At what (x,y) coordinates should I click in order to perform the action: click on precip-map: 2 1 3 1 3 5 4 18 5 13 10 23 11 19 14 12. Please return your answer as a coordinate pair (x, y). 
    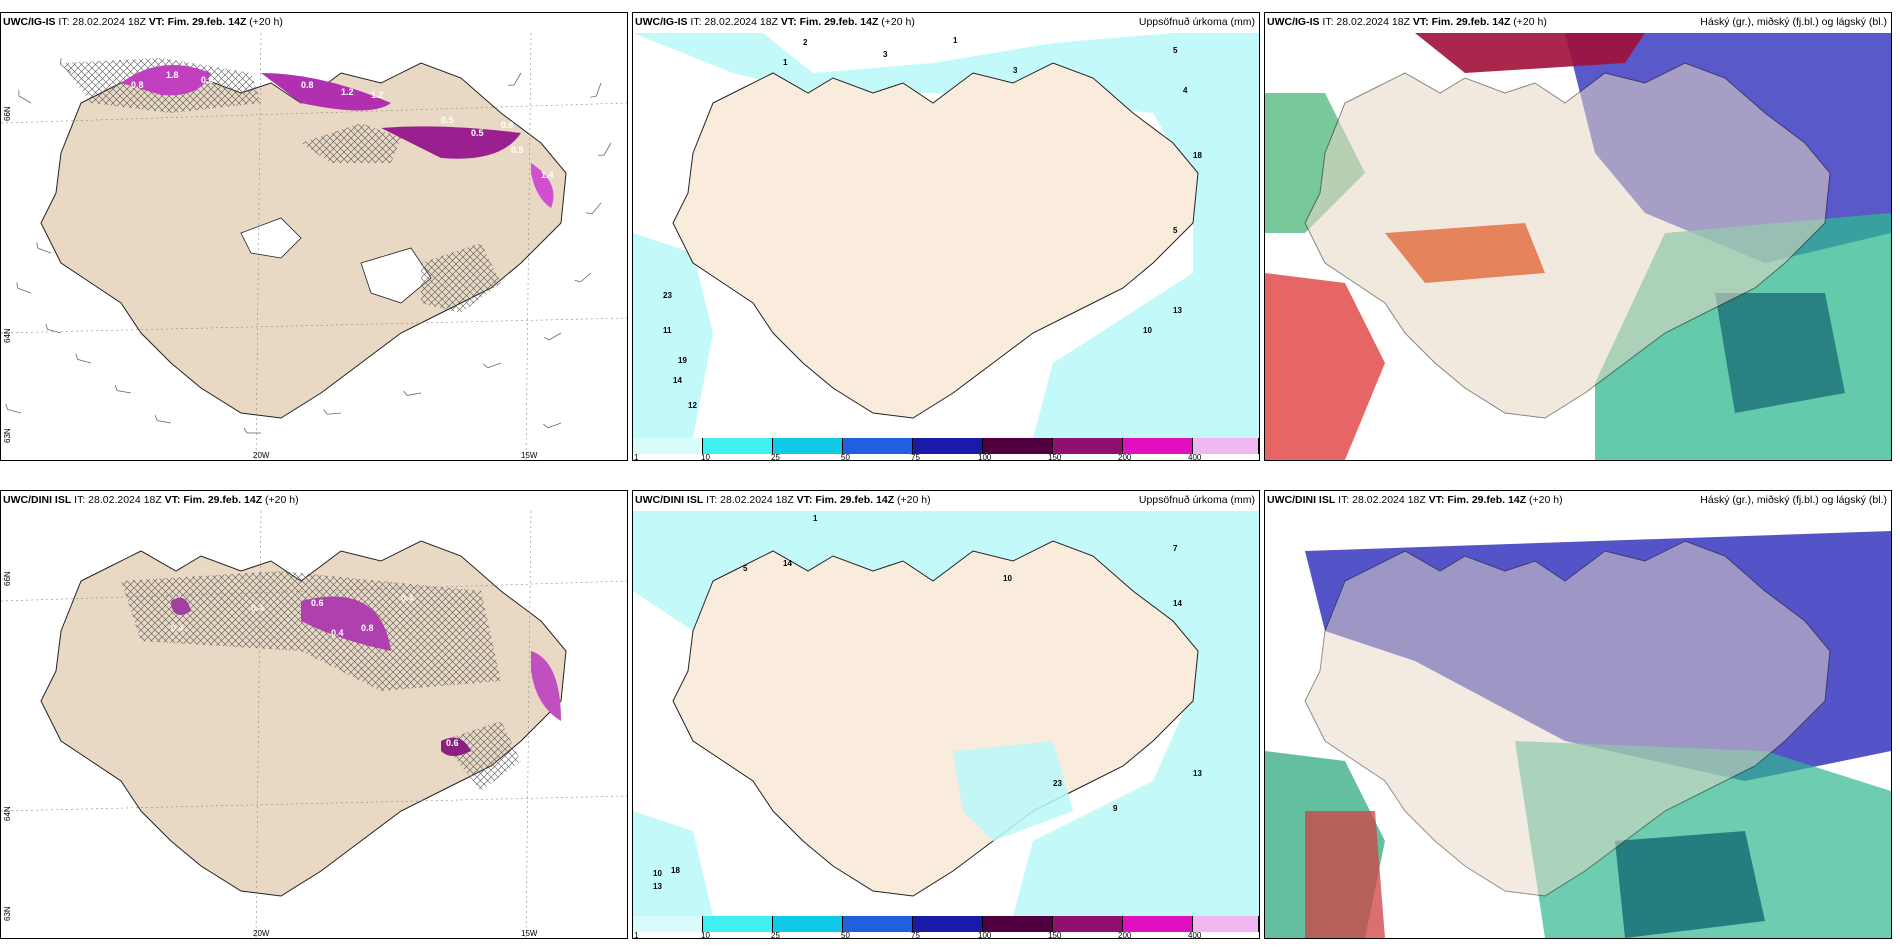
    Looking at the image, I should click on (946, 235).